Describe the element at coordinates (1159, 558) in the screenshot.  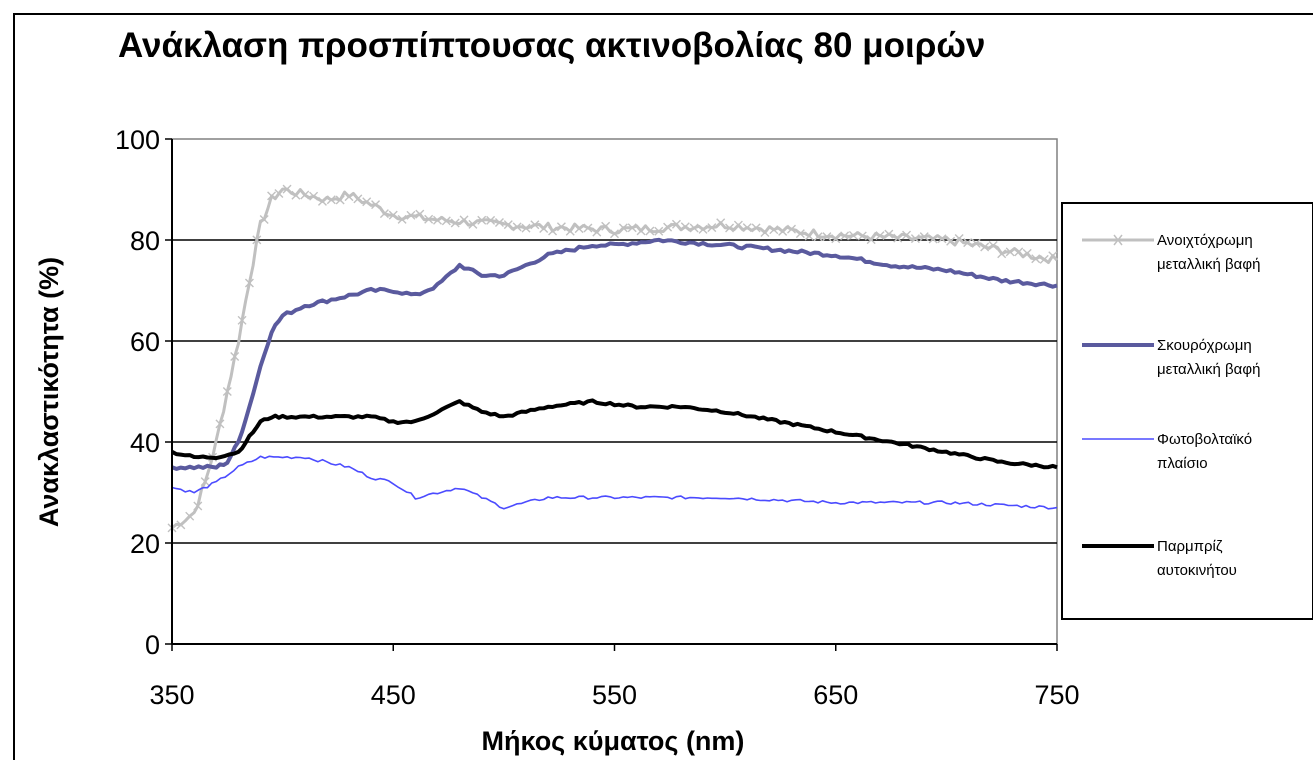
I see `legend-item: Παρμπρίζ αυτοκινήτου` at that location.